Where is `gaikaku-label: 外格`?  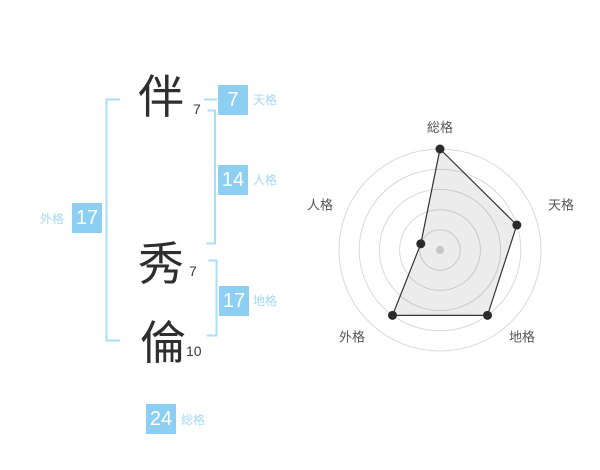
gaikaku-label: 外格 is located at coordinates (52, 219).